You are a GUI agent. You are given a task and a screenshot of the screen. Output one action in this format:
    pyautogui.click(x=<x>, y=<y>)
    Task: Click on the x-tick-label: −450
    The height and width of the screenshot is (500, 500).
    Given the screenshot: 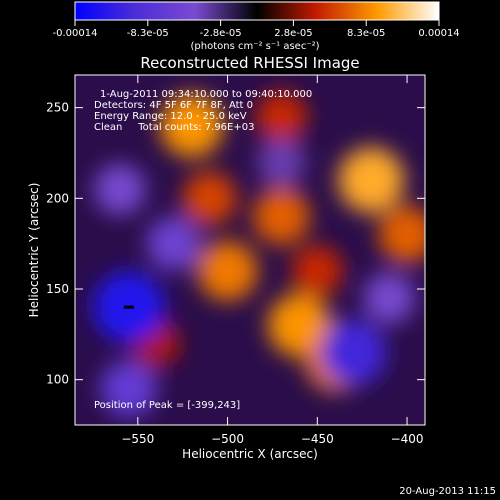 What is the action you would take?
    pyautogui.click(x=317, y=439)
    